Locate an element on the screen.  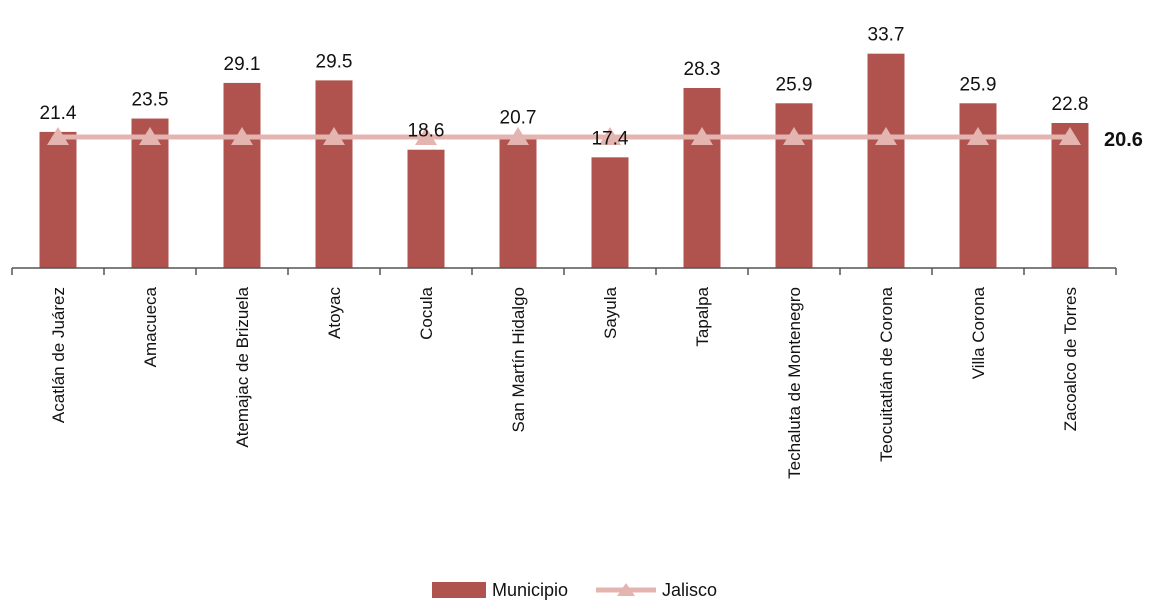
jalisco-end-label: 20.6 is located at coordinates (1123, 140).